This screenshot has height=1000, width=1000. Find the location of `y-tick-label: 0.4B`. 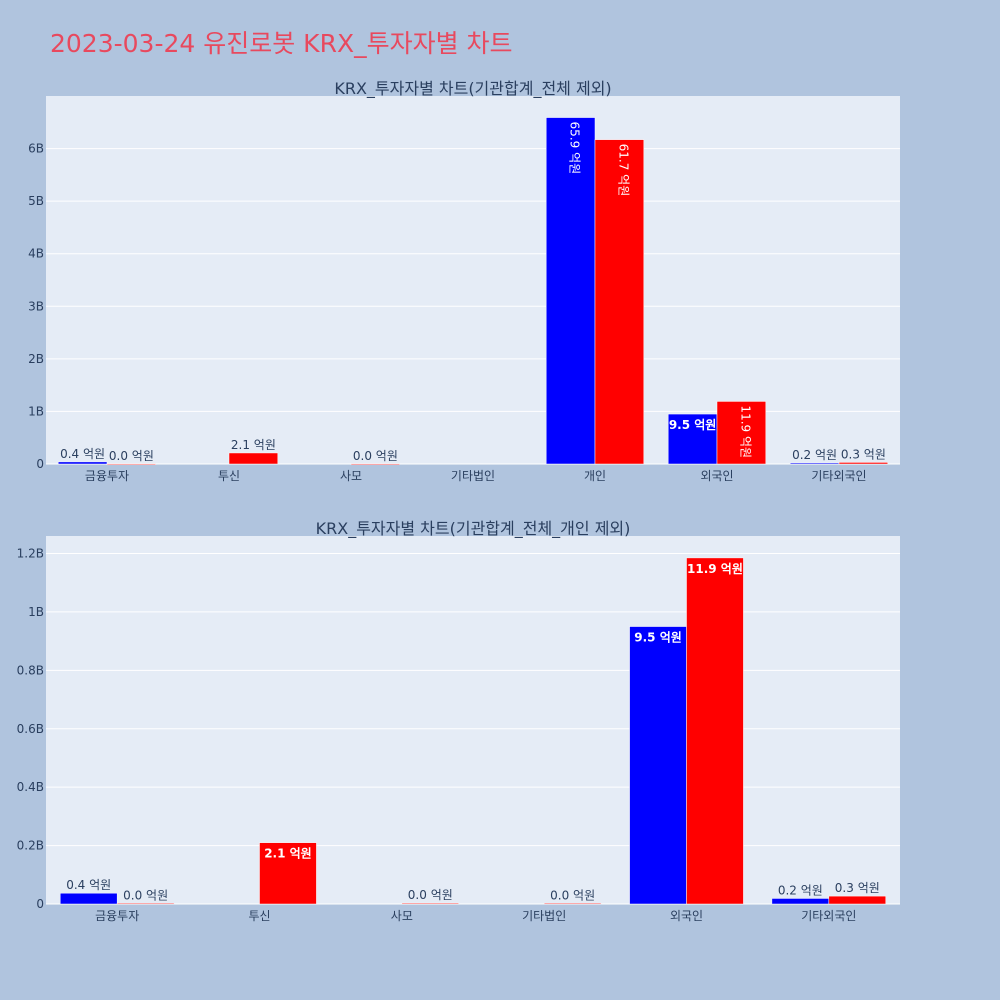

y-tick-label: 0.4B is located at coordinates (30, 787).